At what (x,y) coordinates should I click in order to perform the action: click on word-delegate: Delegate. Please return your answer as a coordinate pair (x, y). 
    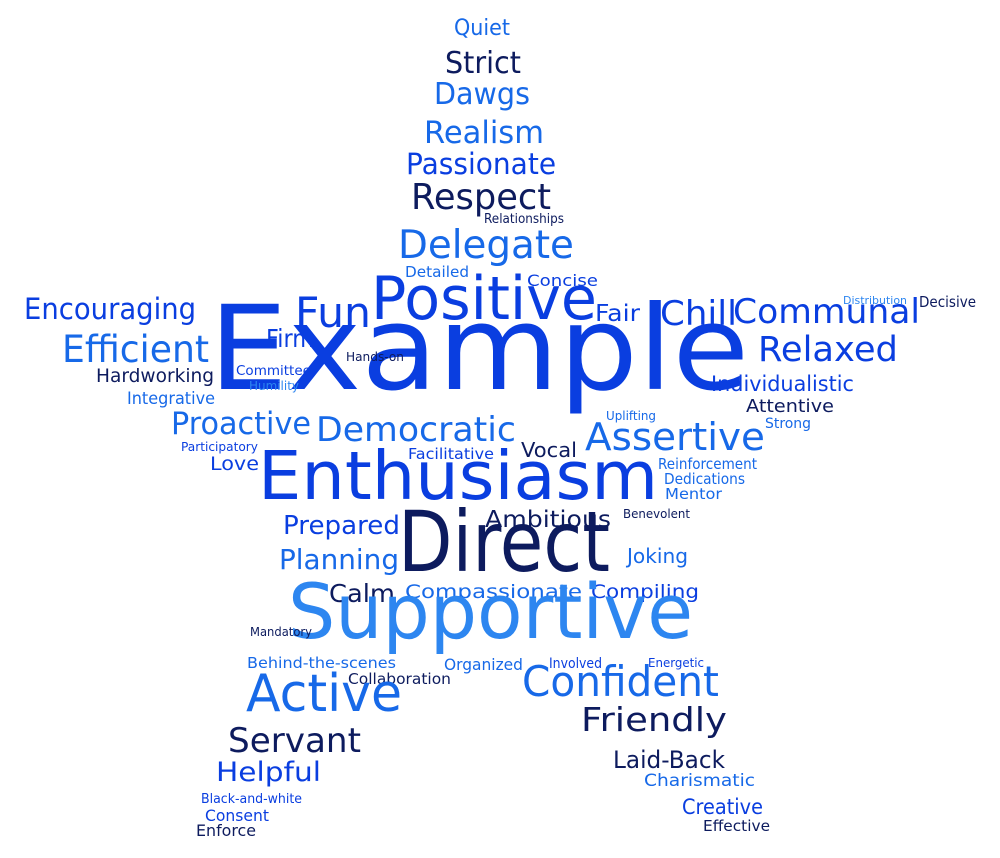
    Looking at the image, I should click on (486, 245).